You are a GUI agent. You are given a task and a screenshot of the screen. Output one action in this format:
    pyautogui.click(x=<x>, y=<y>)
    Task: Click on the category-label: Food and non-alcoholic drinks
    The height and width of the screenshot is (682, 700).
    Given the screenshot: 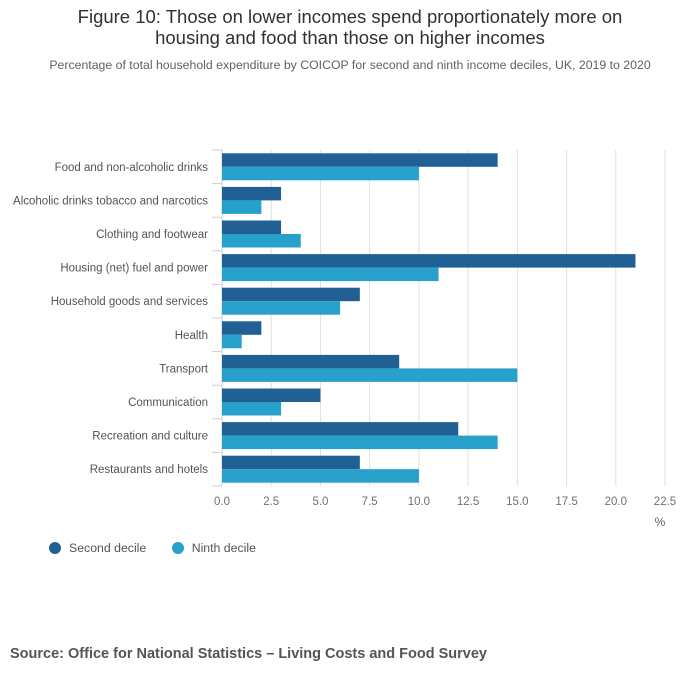 What is the action you would take?
    pyautogui.click(x=132, y=168)
    